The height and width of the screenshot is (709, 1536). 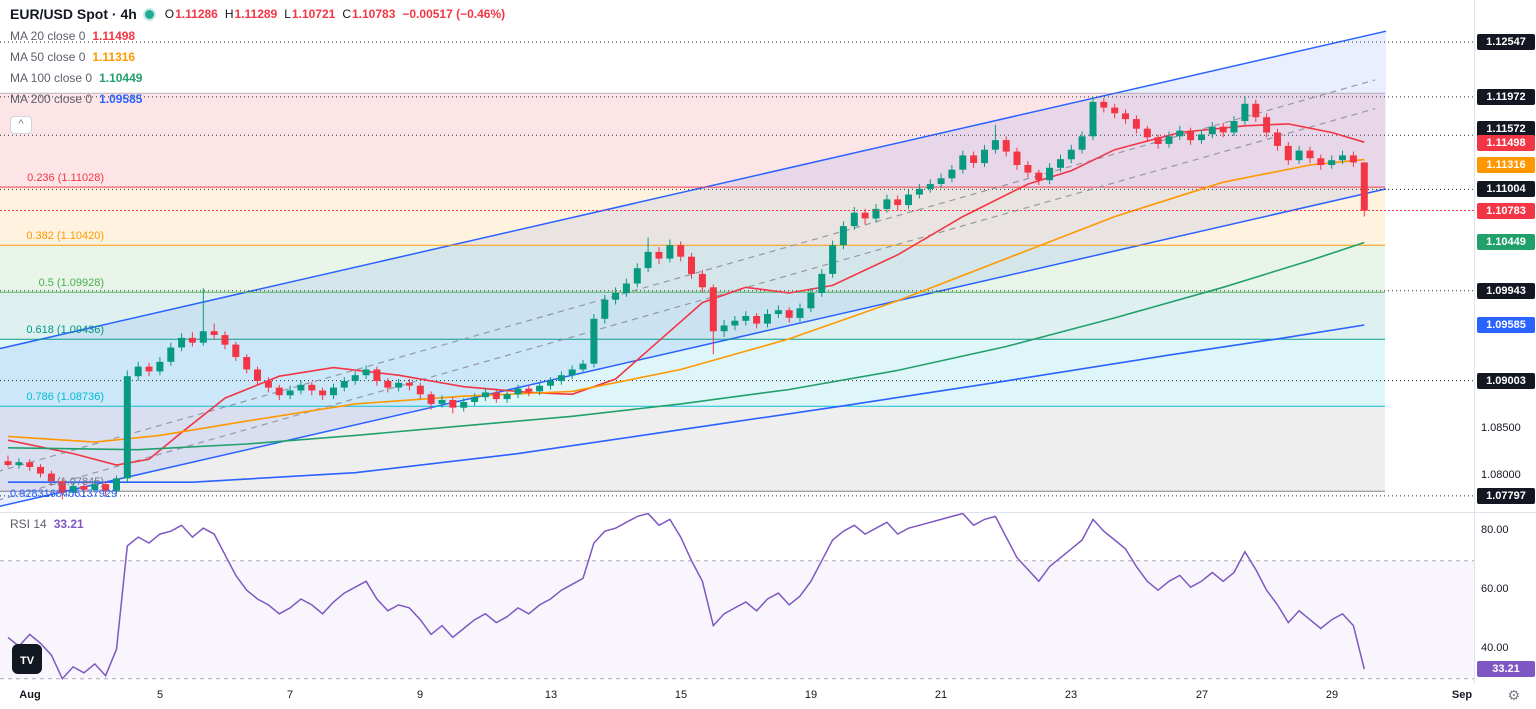 I want to click on rsi-value-badge: 33.21, so click(x=1506, y=669).